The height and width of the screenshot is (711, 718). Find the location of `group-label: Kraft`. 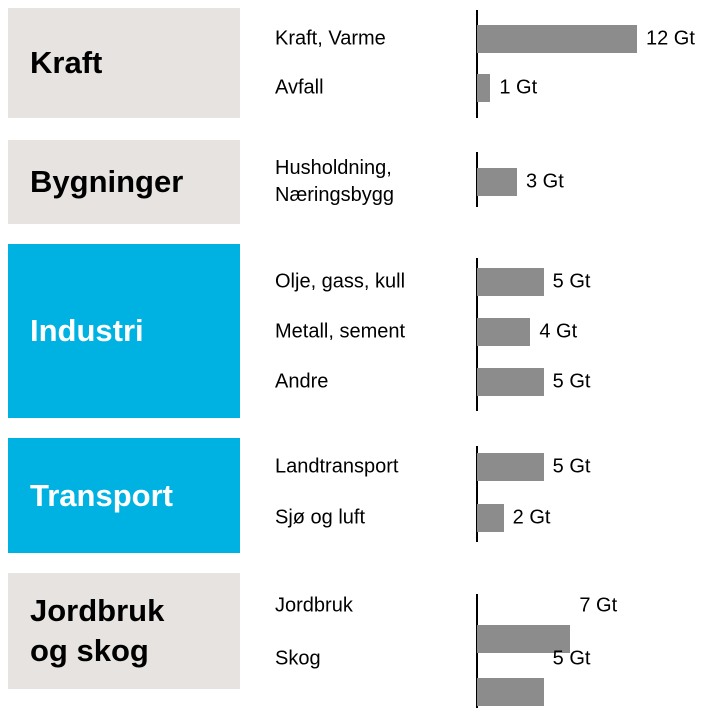

group-label: Kraft is located at coordinates (124, 63).